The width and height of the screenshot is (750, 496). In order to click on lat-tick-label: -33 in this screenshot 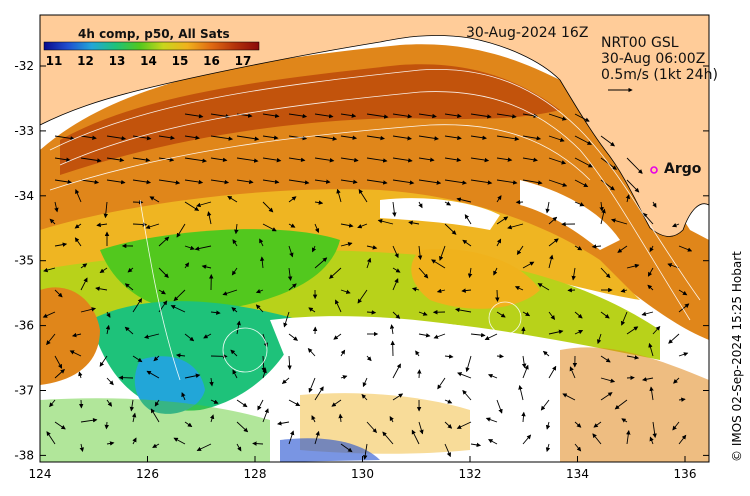, I will do `click(24, 131)`.